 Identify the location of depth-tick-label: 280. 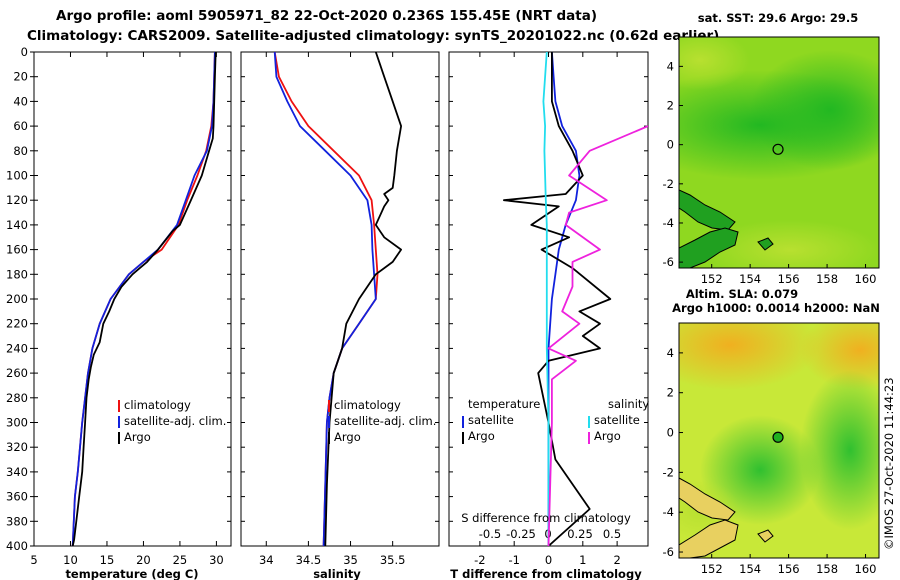
(17, 398).